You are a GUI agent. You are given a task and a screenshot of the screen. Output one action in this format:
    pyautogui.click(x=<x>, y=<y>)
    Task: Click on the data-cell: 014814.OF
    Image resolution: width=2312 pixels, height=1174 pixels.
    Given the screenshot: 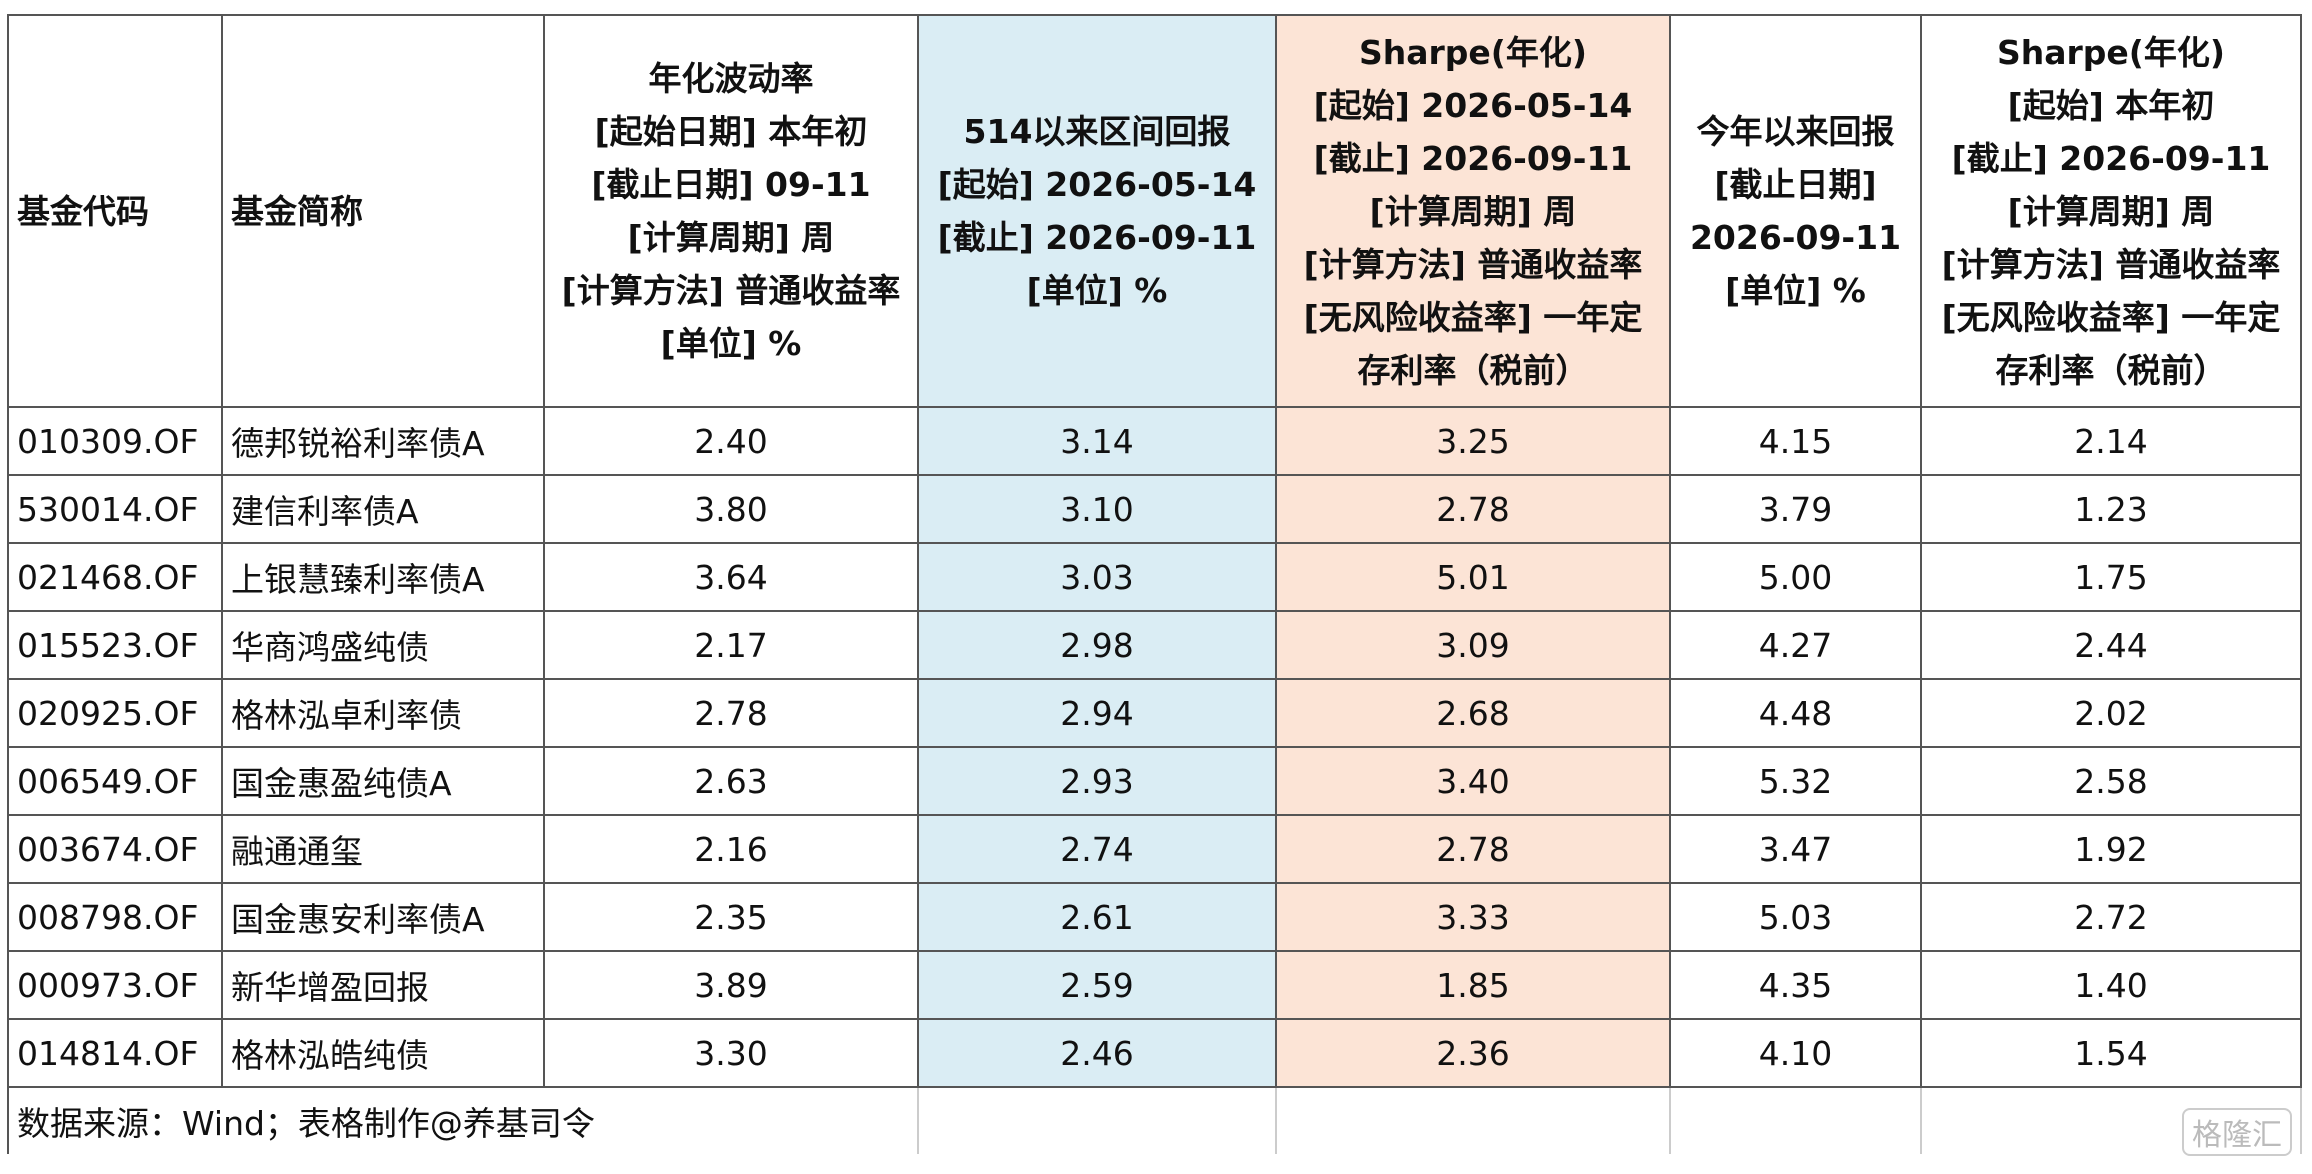 What is the action you would take?
    pyautogui.click(x=115, y=1053)
    